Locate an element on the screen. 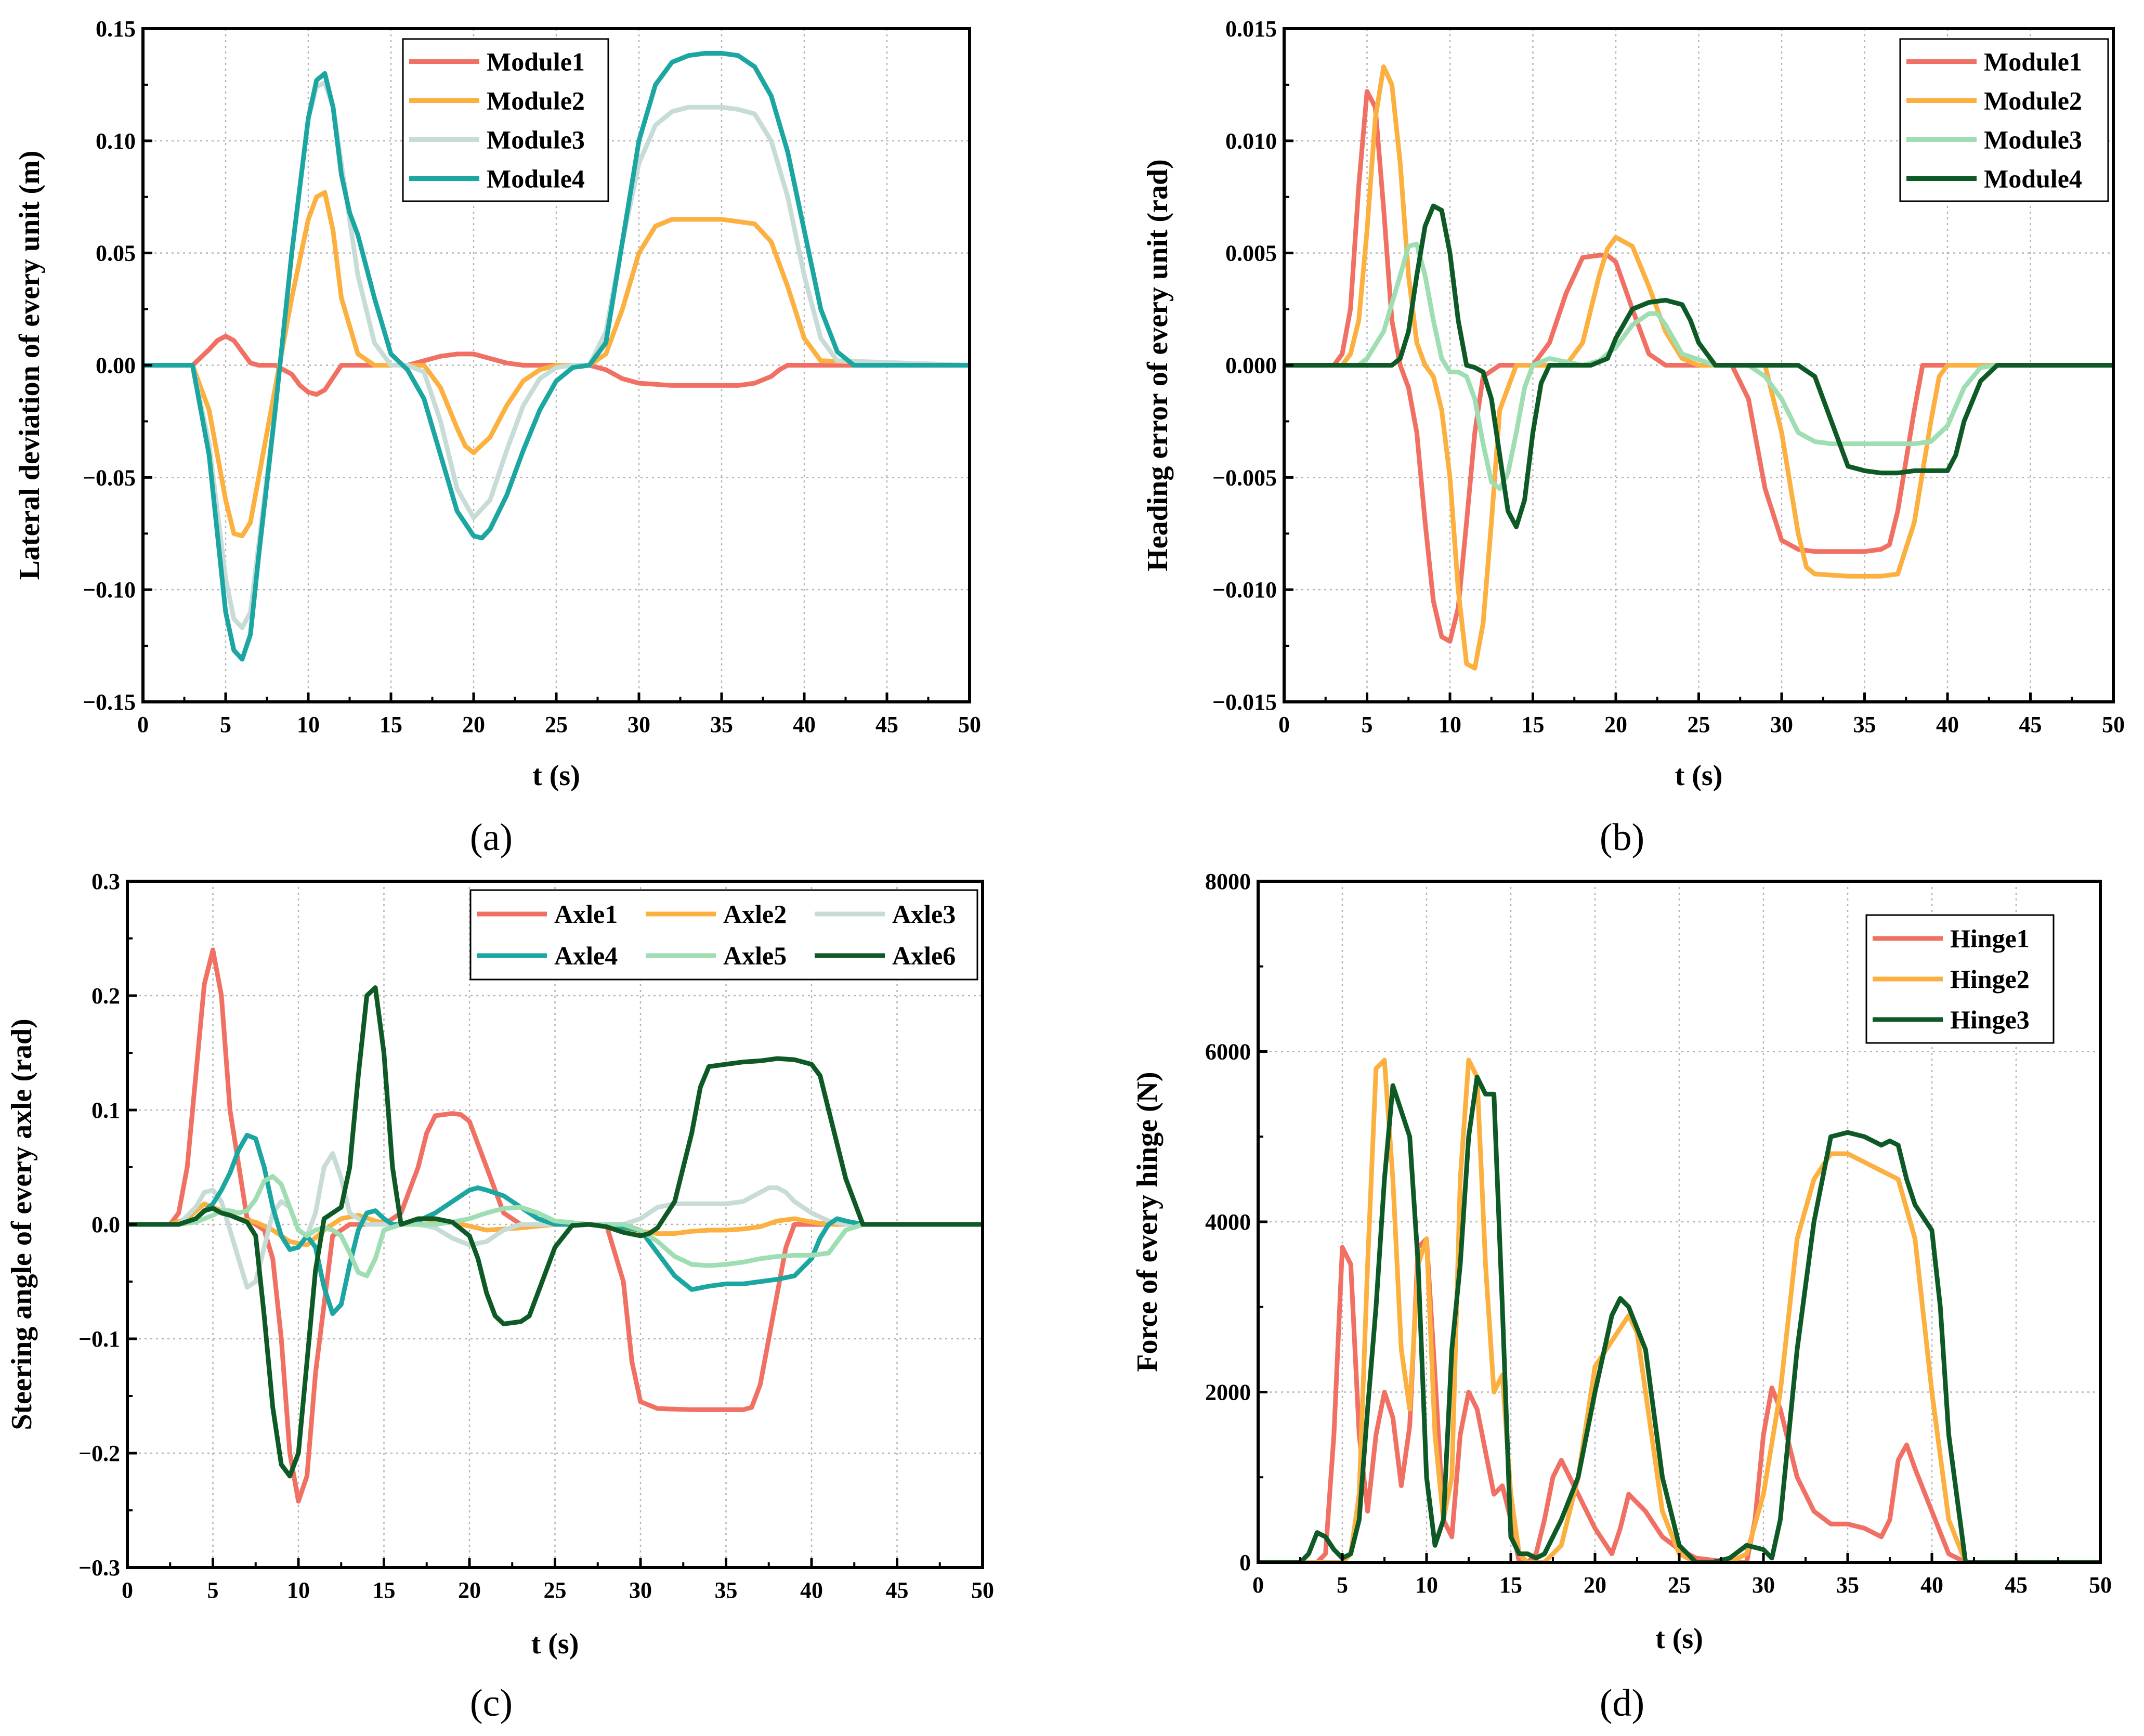 This screenshot has height=1736, width=2144. y-tick-label: 0.000 is located at coordinates (1251, 365).